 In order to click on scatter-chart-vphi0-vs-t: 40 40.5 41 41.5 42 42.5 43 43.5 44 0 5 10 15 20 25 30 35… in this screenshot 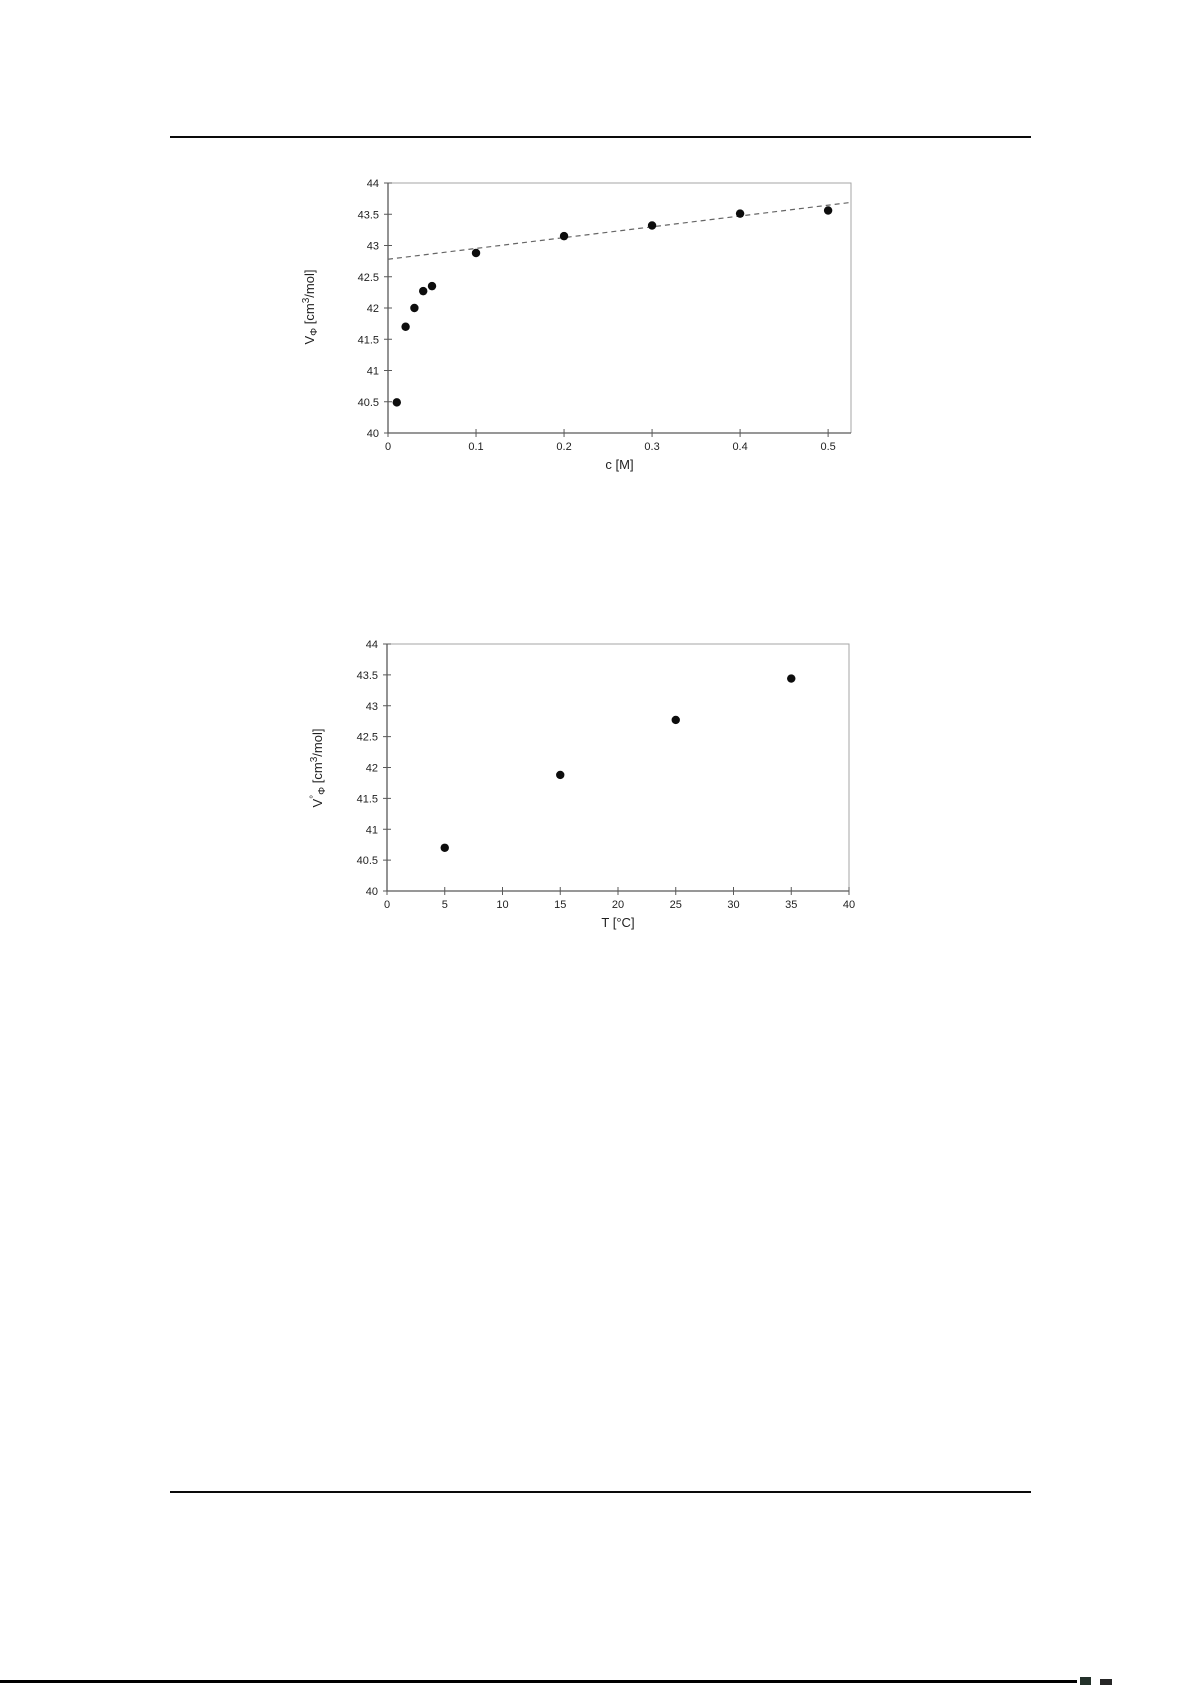, I will do `click(582, 784)`.